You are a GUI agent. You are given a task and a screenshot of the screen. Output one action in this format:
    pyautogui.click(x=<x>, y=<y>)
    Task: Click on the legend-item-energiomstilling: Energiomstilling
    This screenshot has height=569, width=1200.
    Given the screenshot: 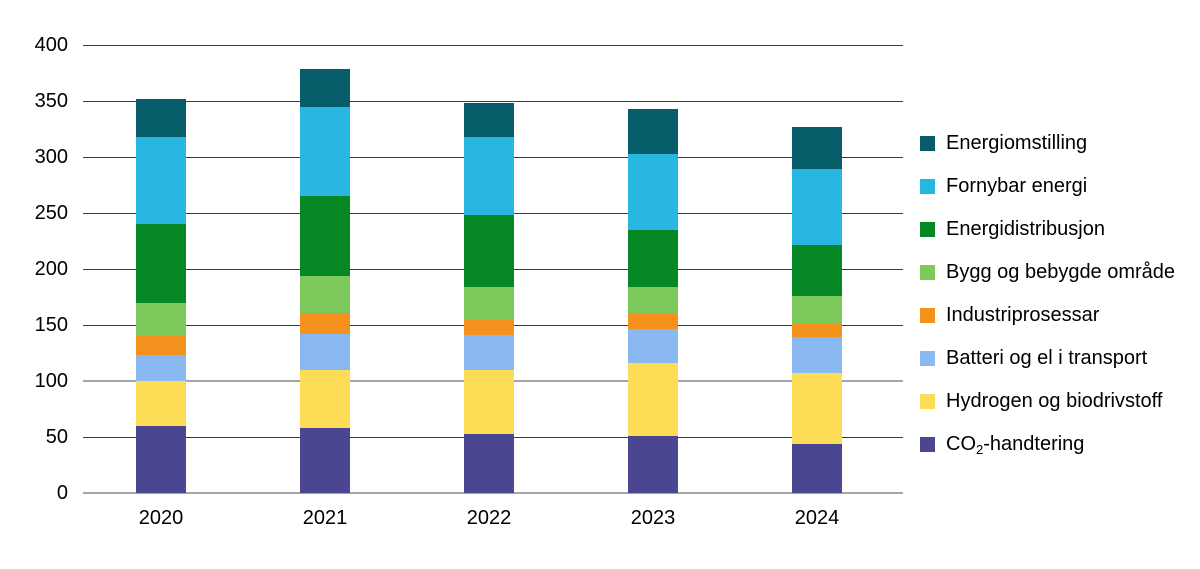 What is the action you would take?
    pyautogui.click(x=1047, y=143)
    